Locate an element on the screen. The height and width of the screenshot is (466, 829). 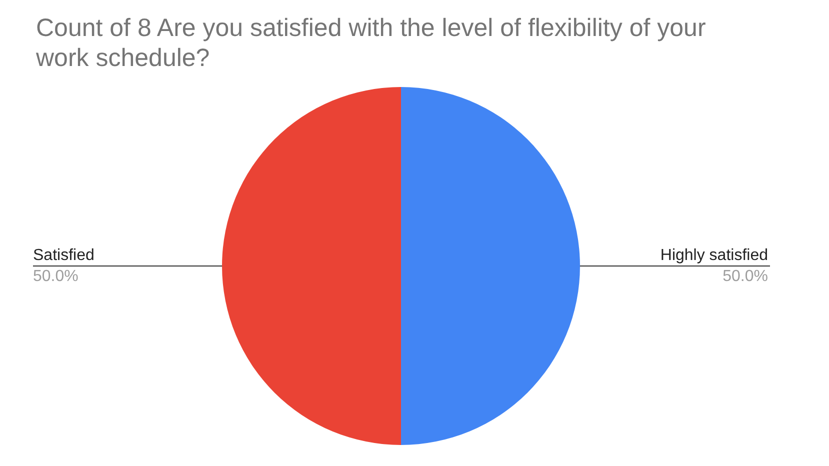
slice-label: Satisfied is located at coordinates (63, 255).